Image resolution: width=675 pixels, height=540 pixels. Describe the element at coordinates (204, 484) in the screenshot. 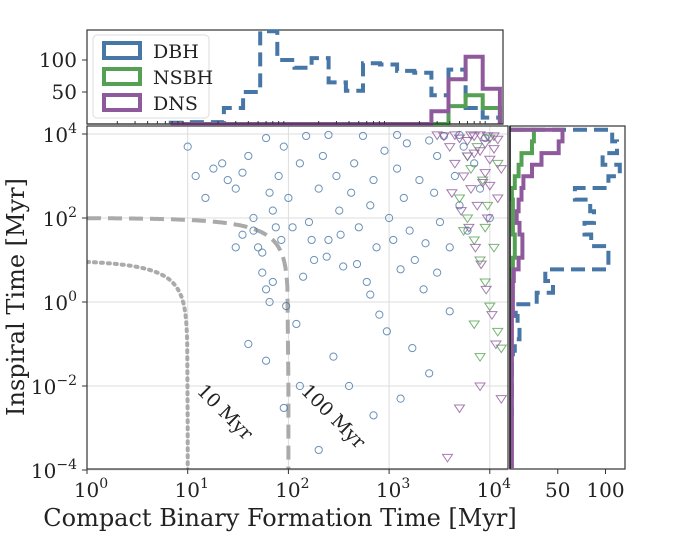

I see `tick-exponent: 1` at that location.